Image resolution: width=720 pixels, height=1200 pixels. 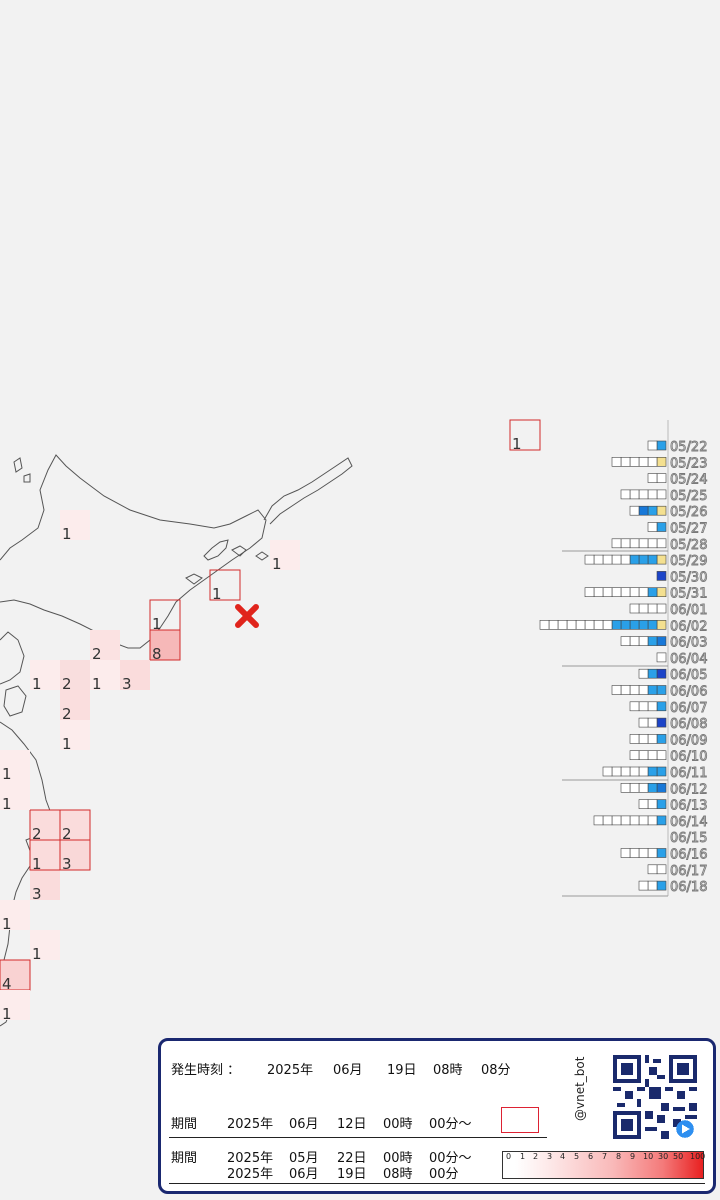 What do you see at coordinates (398, 1124) in the screenshot?
I see `period1-hour: 00時` at bounding box center [398, 1124].